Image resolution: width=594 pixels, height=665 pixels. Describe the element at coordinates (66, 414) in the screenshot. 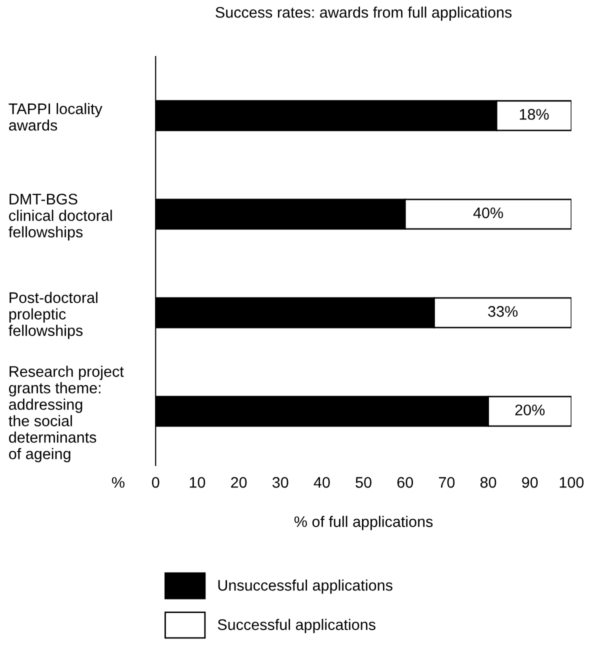

I see `y-tick-label: Research project grants theme: addressing the social determinants of ageing` at that location.